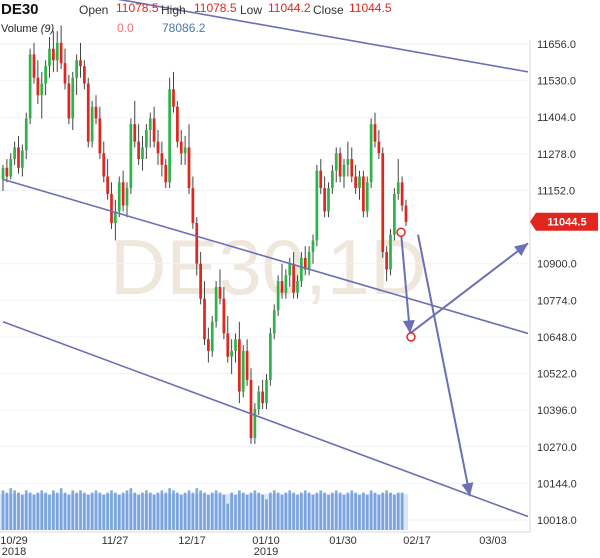 The width and height of the screenshot is (600, 558). I want to click on x-tick-label: 03/03, so click(493, 541).